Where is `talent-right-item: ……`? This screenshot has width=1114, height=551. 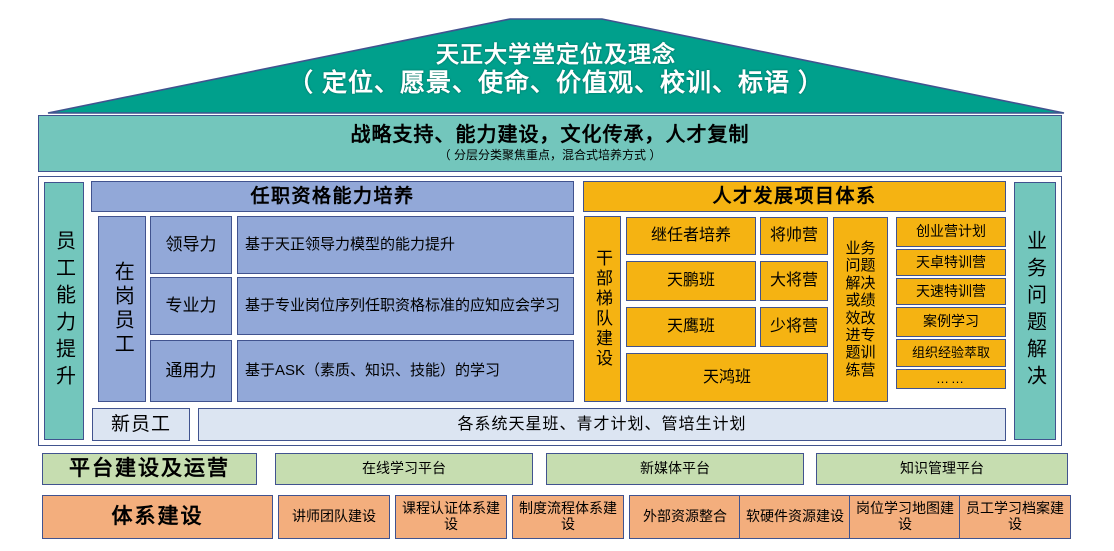 talent-right-item: …… is located at coordinates (951, 379).